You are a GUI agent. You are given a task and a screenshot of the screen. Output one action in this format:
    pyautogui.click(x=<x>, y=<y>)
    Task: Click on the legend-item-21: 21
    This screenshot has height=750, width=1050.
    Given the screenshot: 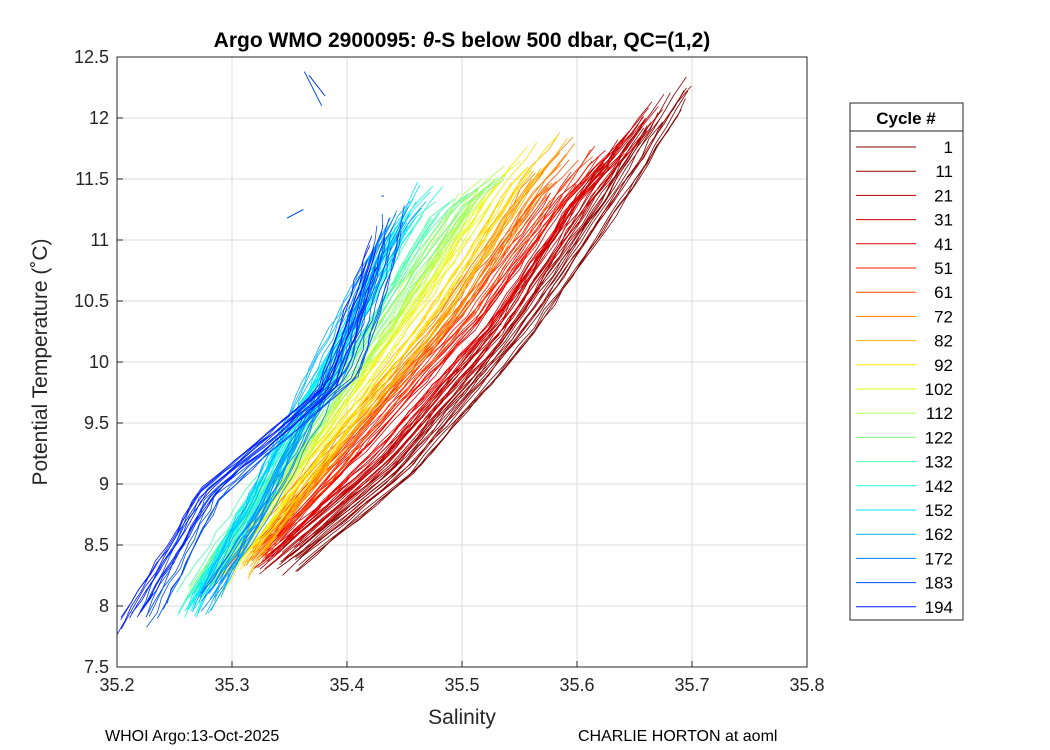 What is the action you would take?
    pyautogui.click(x=904, y=195)
    